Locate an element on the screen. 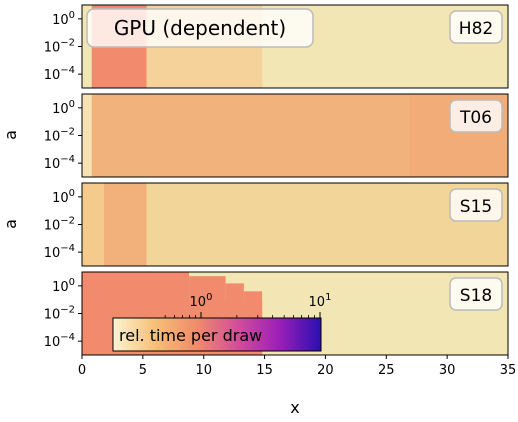  colorbar-tick-label: 10¹ is located at coordinates (320, 301).